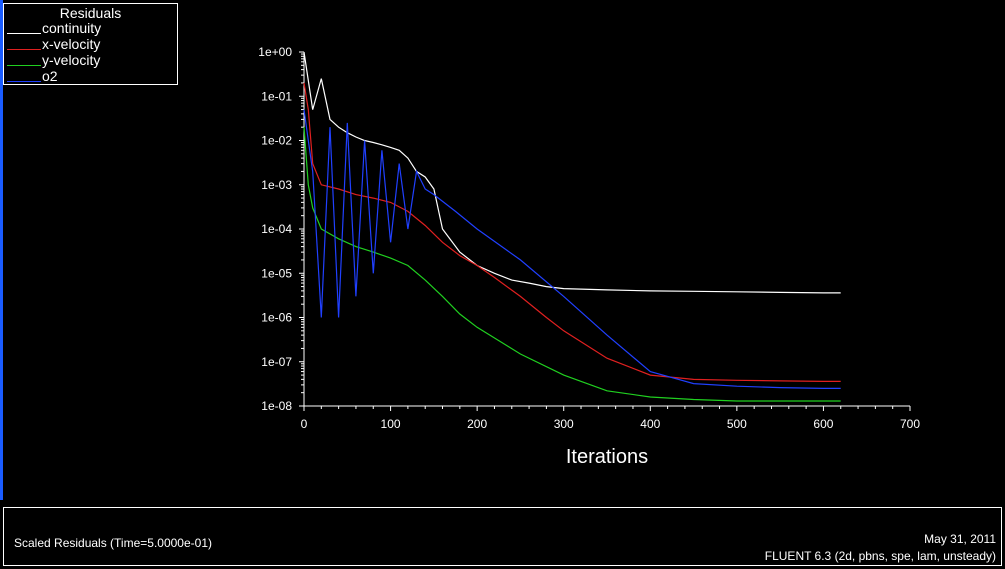 The width and height of the screenshot is (1005, 569). Describe the element at coordinates (477, 424) in the screenshot. I see `x-tick-label: 200` at that location.